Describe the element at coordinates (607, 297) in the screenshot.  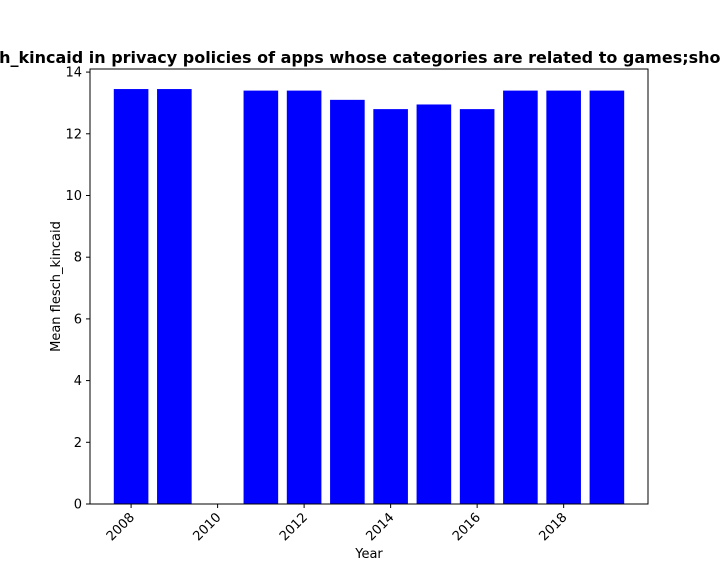
I see `bar-2019` at that location.